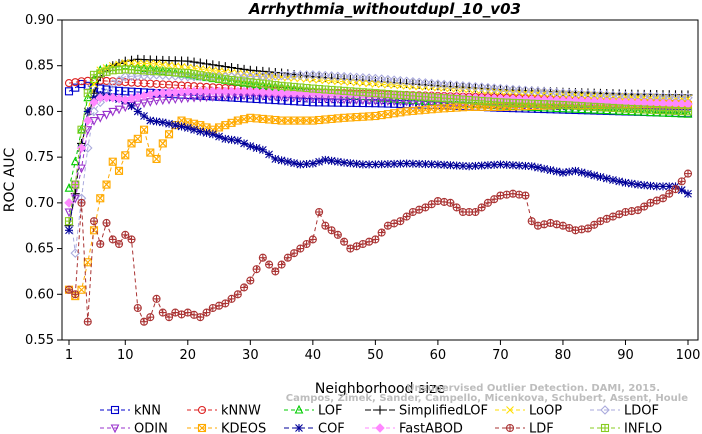 The image size is (702, 434). I want to click on chart-title: Arrhythmia_withoutdupl_10_v03, so click(384, 9).